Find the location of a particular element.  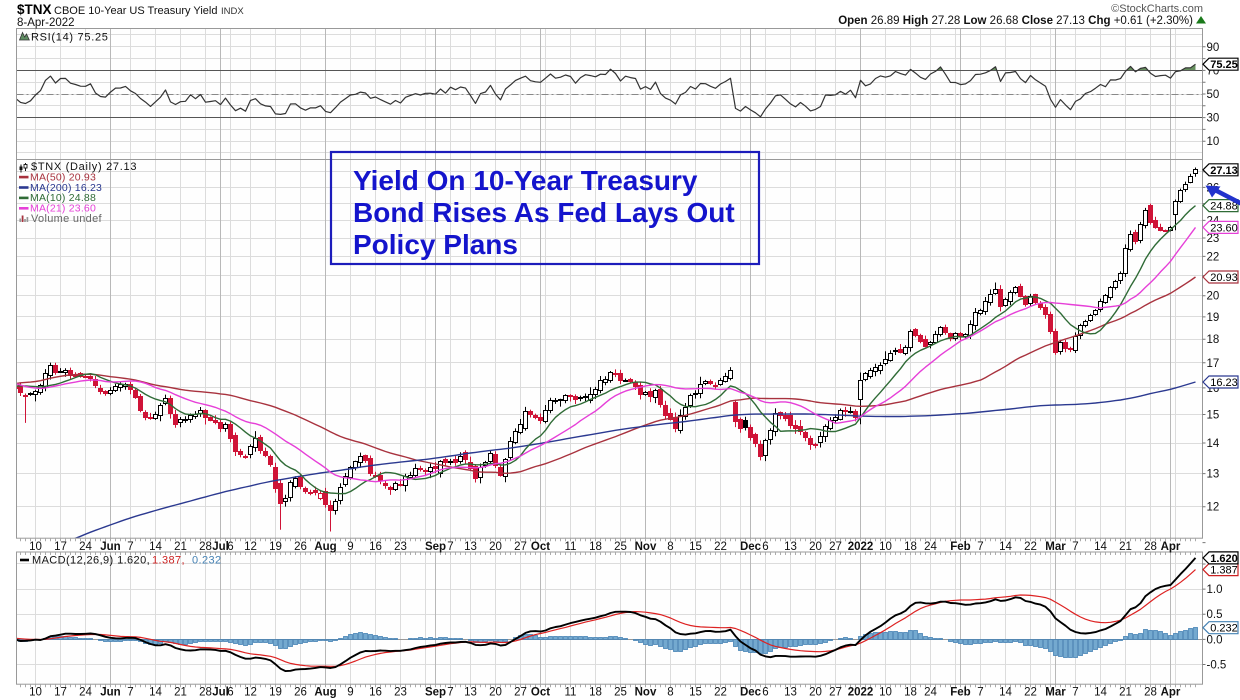

svg-text: 1.387 is located at coordinates (1224, 571).